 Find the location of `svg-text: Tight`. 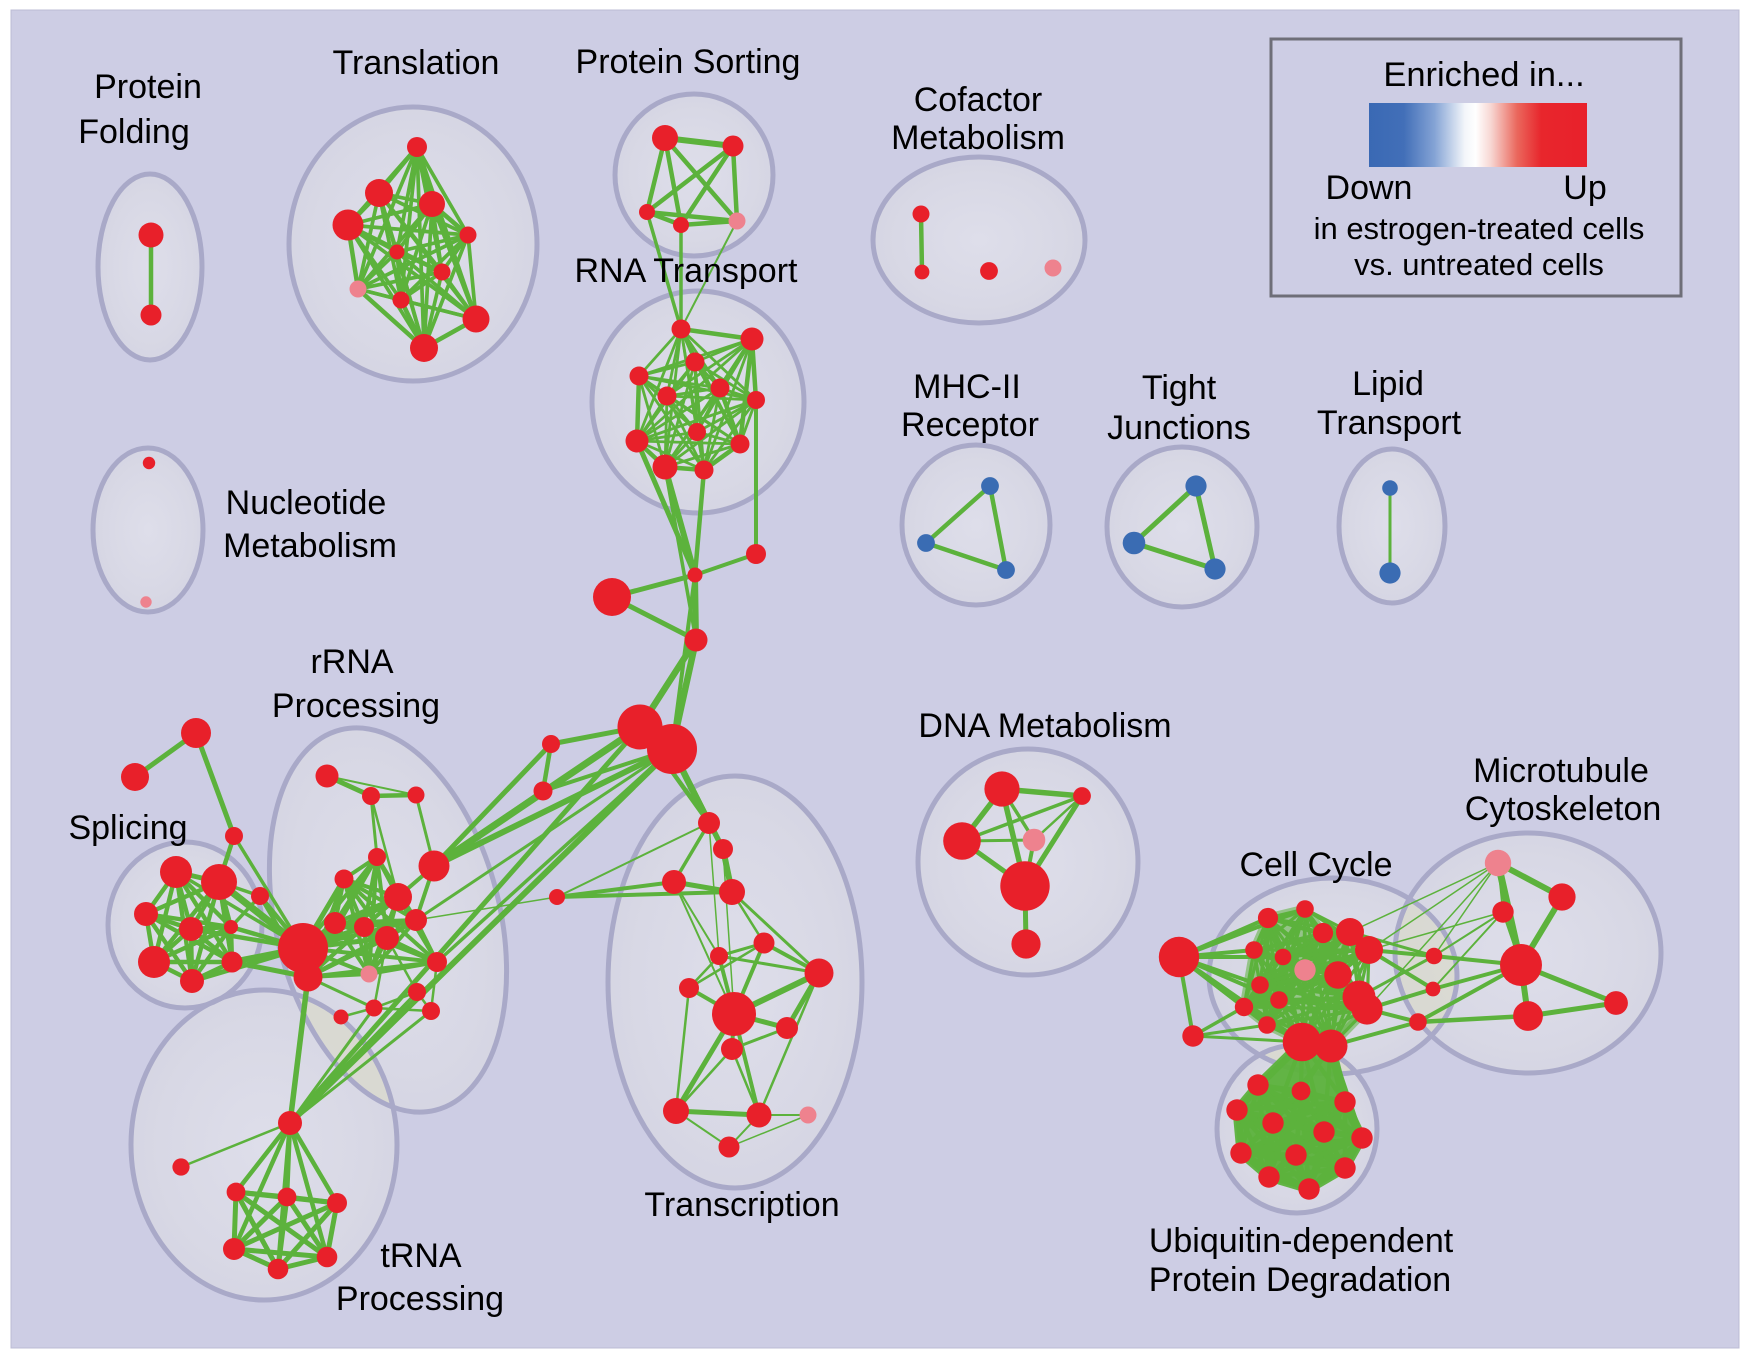

svg-text: Tight is located at coordinates (1179, 388).